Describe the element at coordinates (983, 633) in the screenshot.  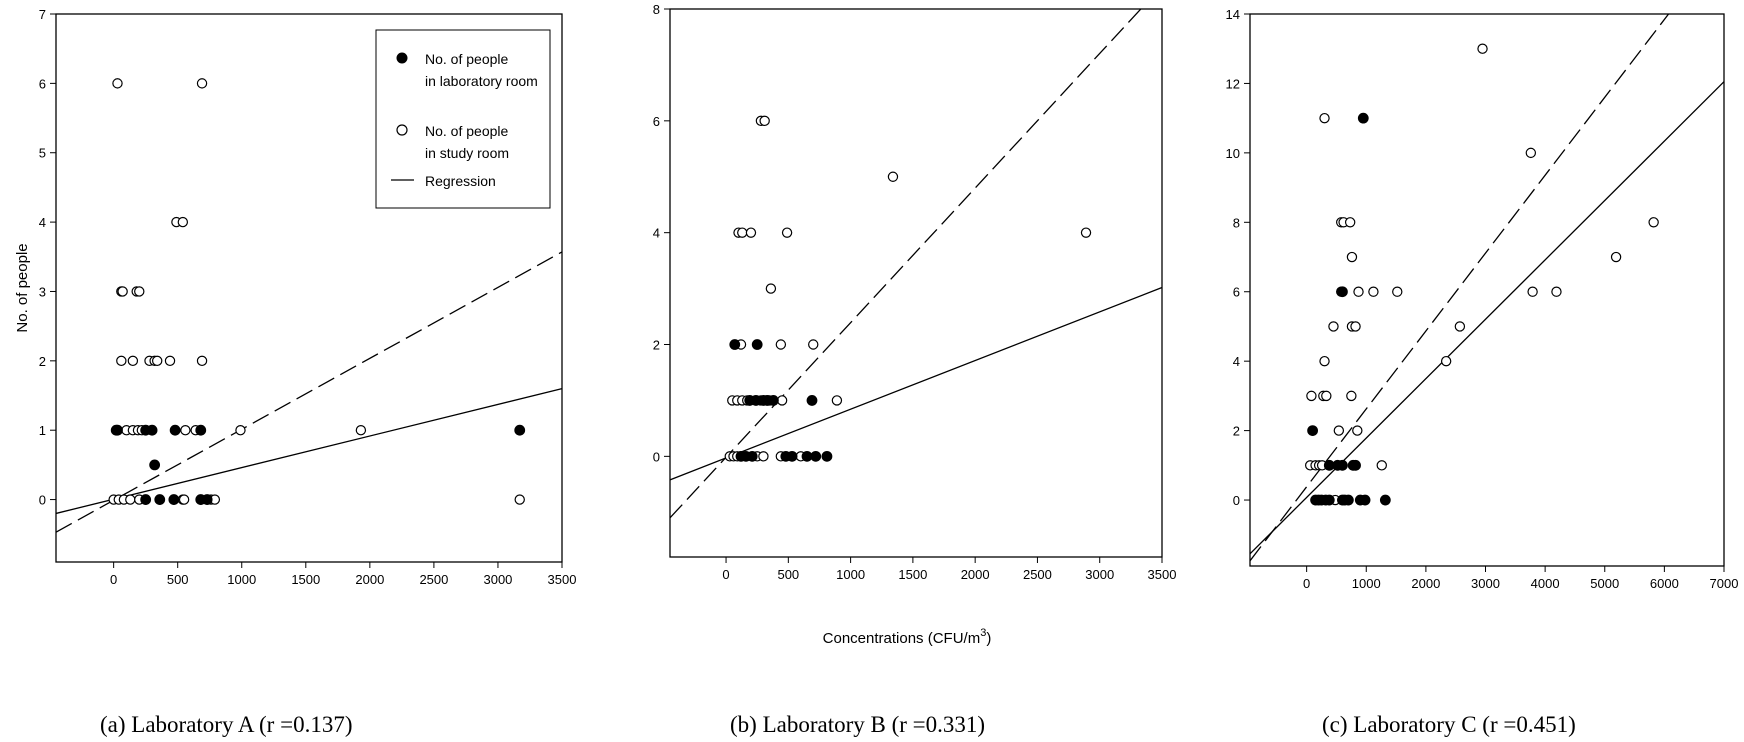
I see `x-axis-title-sup: 3` at that location.